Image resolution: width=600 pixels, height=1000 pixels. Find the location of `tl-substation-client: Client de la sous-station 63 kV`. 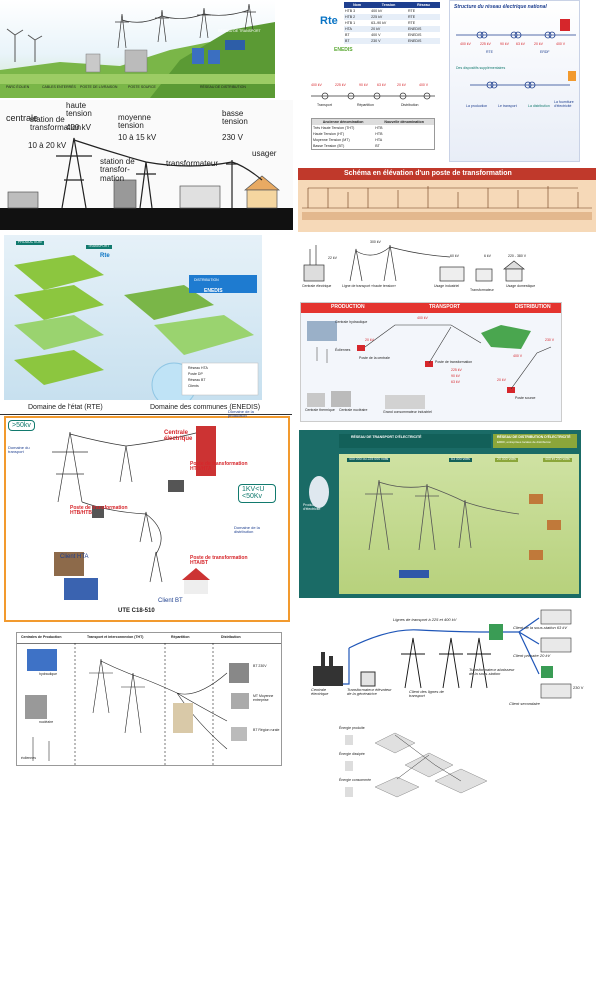

tl-substation-client: Client de la sous-station 63 kV is located at coordinates (540, 627).